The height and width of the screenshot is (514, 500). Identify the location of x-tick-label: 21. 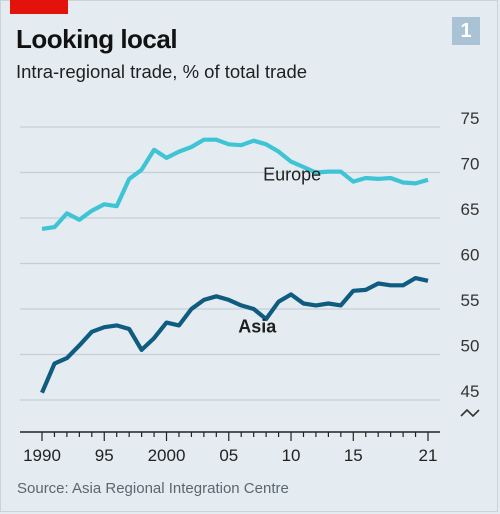
(428, 455).